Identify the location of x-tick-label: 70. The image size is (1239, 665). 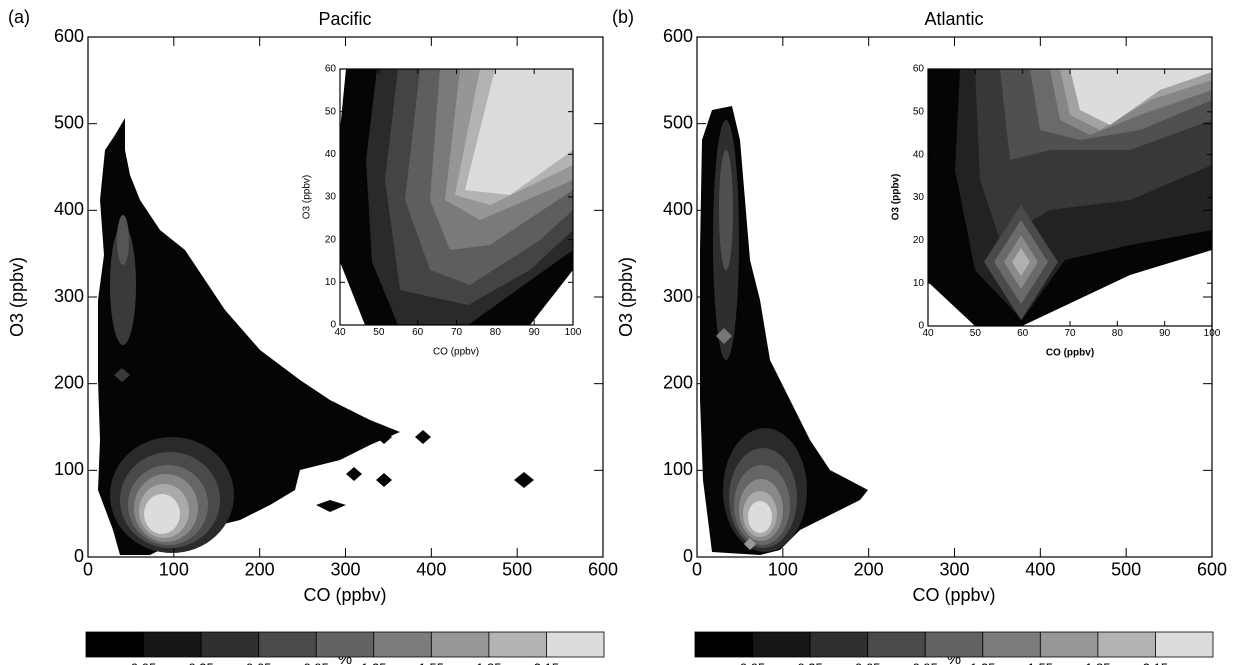
(1070, 333).